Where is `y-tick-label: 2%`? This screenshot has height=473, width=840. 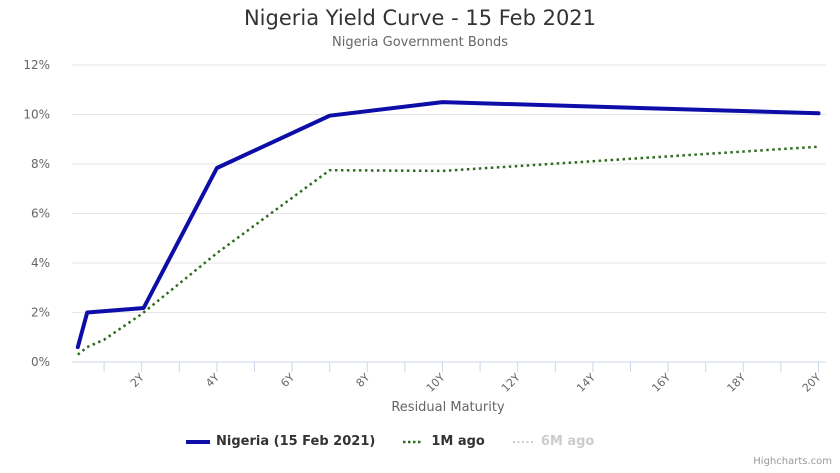 y-tick-label: 2% is located at coordinates (40, 313).